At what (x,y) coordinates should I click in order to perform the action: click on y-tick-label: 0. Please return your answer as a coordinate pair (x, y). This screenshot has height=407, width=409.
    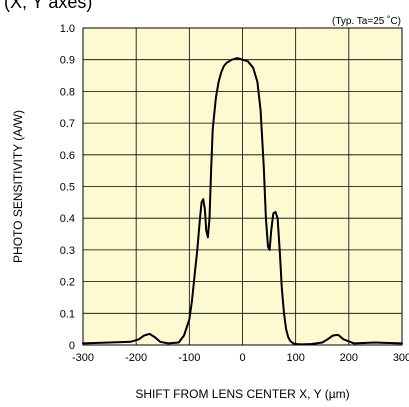
    Looking at the image, I should click on (72, 346).